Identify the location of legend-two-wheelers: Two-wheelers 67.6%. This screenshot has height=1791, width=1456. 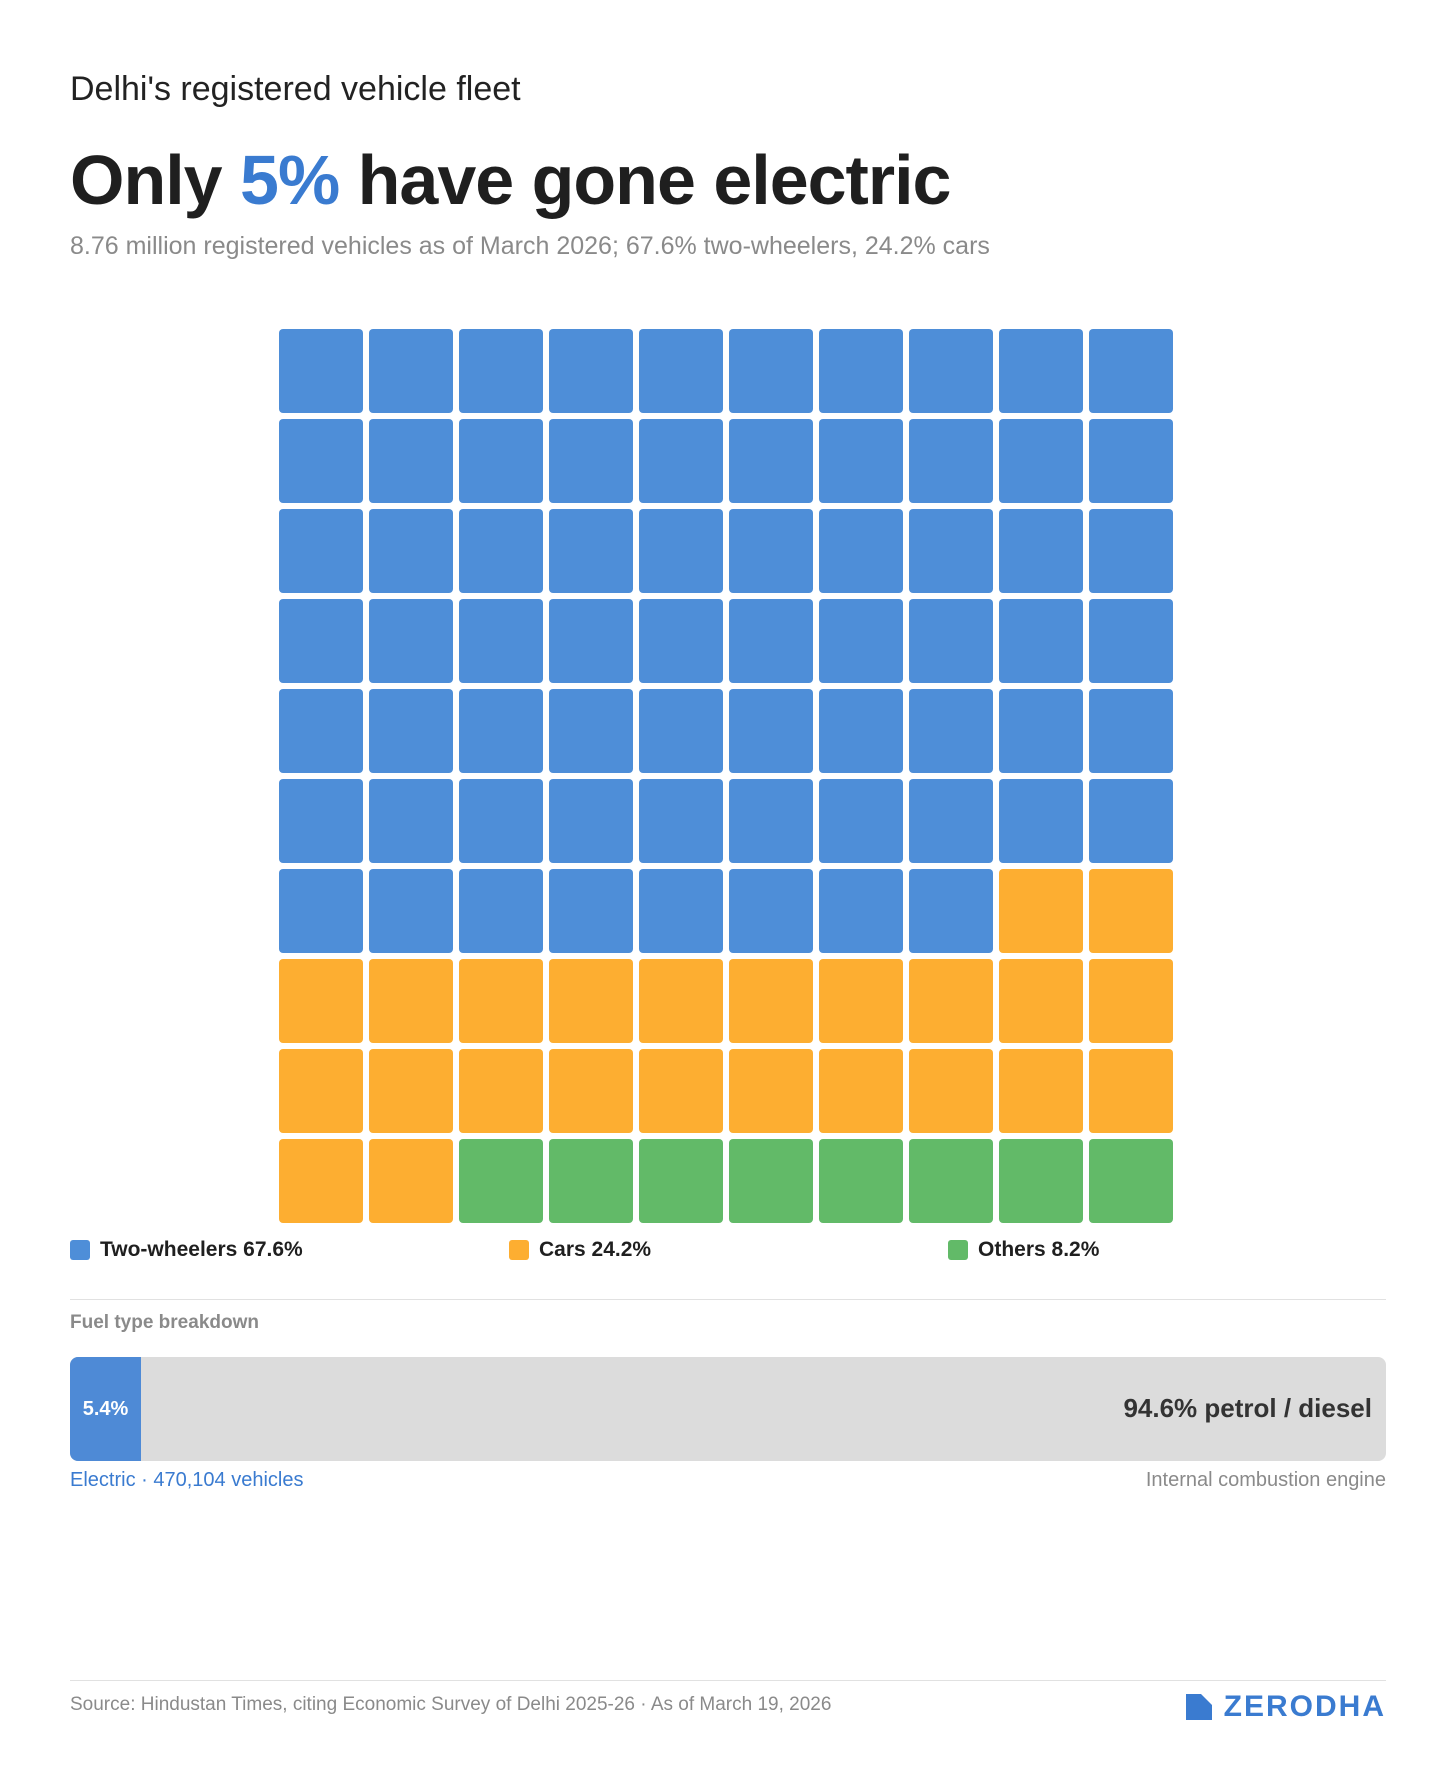
(186, 1250).